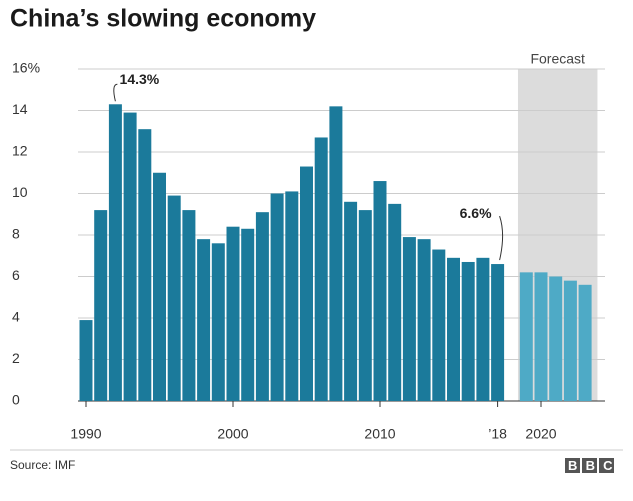  What do you see at coordinates (85, 434) in the screenshot?
I see `x-tick-label: 1990` at bounding box center [85, 434].